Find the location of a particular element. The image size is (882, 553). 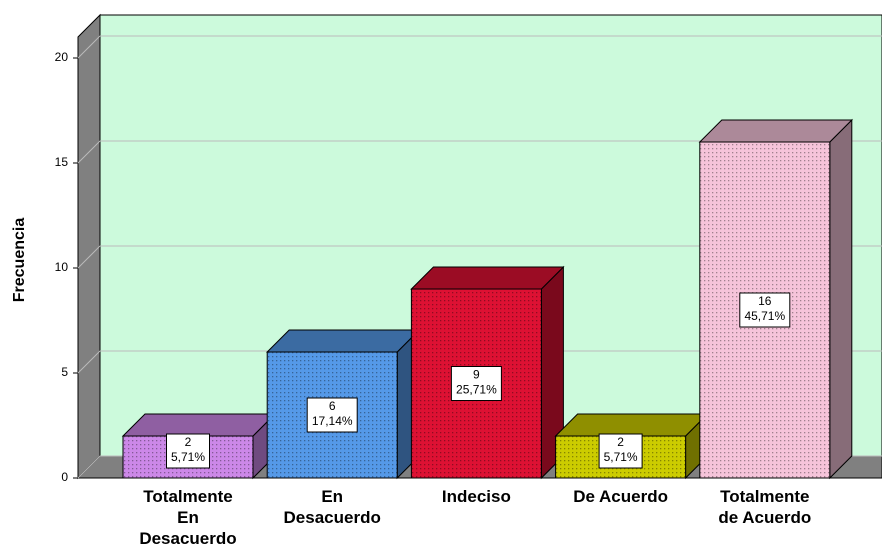

y-tick-label: 10 is located at coordinates (62, 267).